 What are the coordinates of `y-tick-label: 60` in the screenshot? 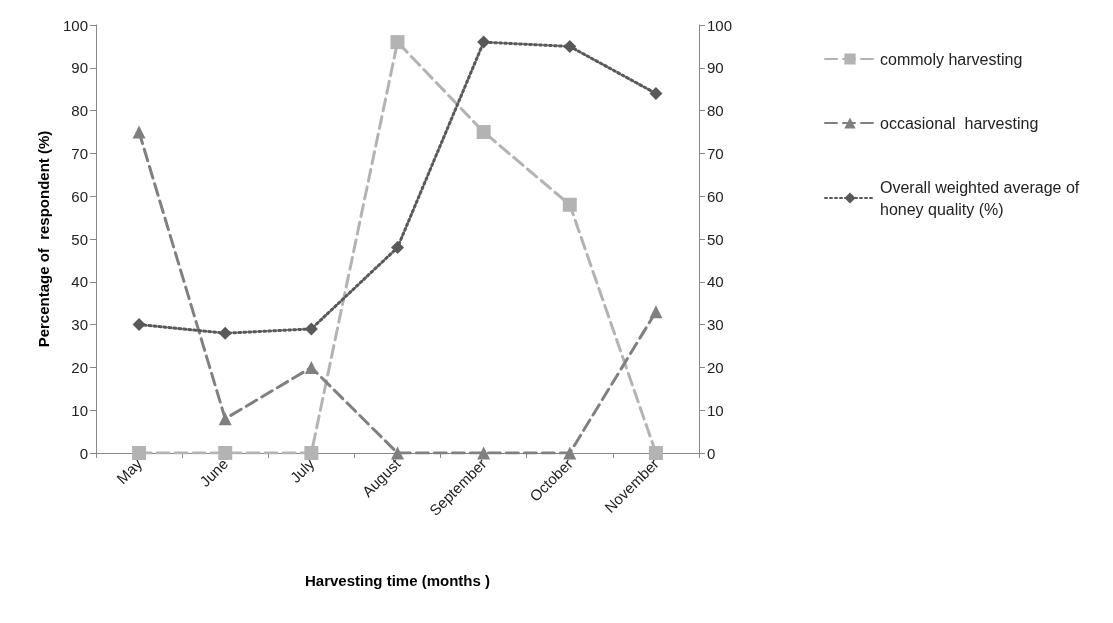 It's located at (79, 196).